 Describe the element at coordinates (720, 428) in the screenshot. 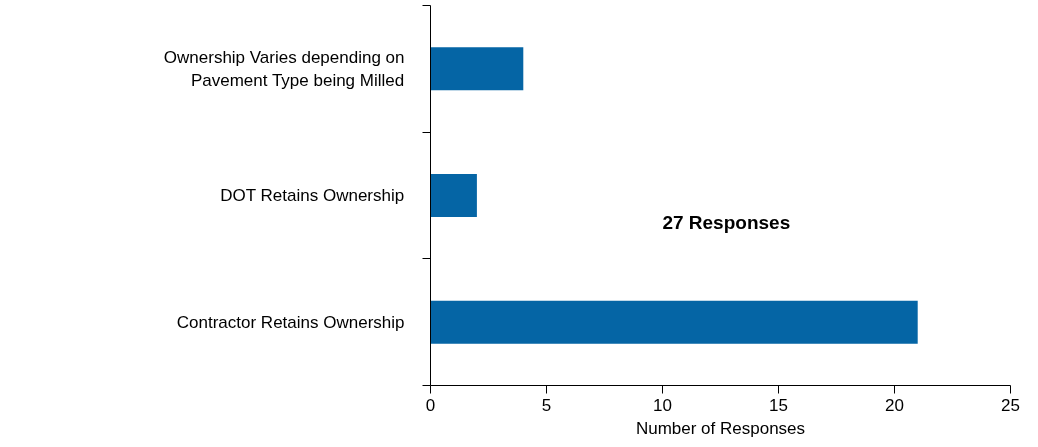

I see `x-axis-title: Number of Responses` at that location.